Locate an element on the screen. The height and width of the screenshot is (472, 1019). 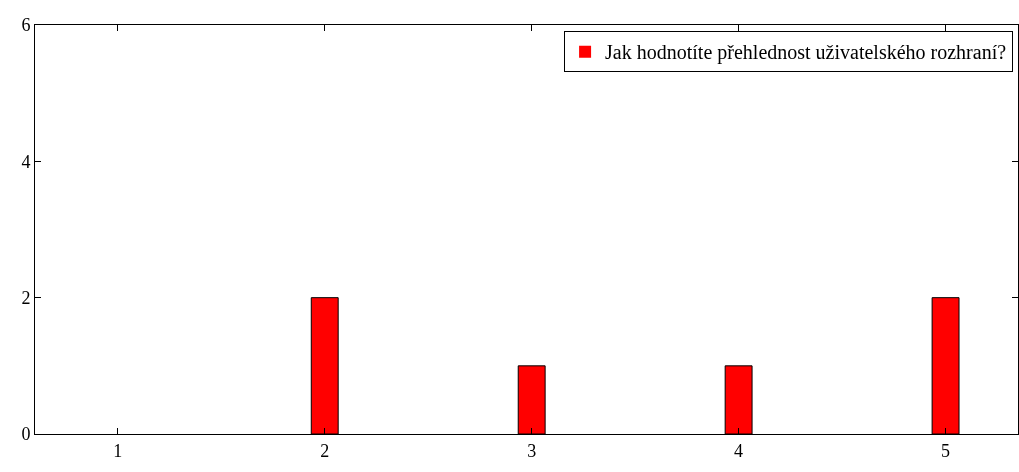
legend-label: Jak hodnotíte přehlednost uživatelského rozhraní? is located at coordinates (806, 53).